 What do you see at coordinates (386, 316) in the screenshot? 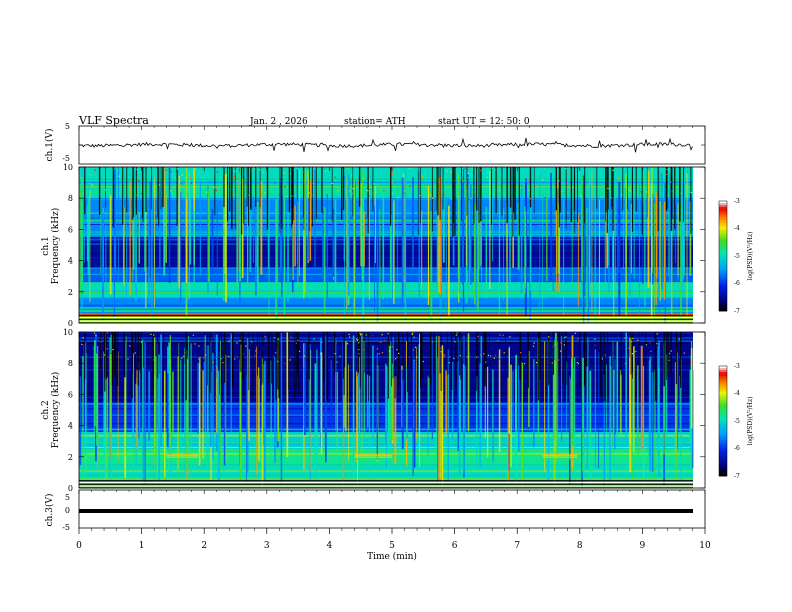
I see `ch1-spec-lf-stripe` at bounding box center [386, 316].